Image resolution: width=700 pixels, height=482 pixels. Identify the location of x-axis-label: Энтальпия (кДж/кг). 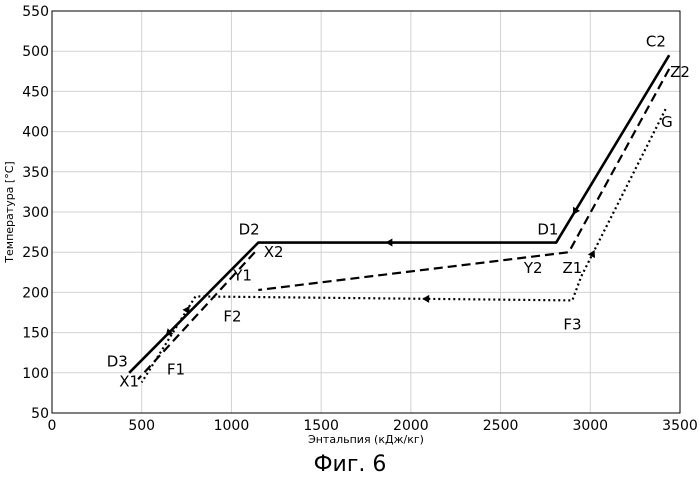
(366, 439).